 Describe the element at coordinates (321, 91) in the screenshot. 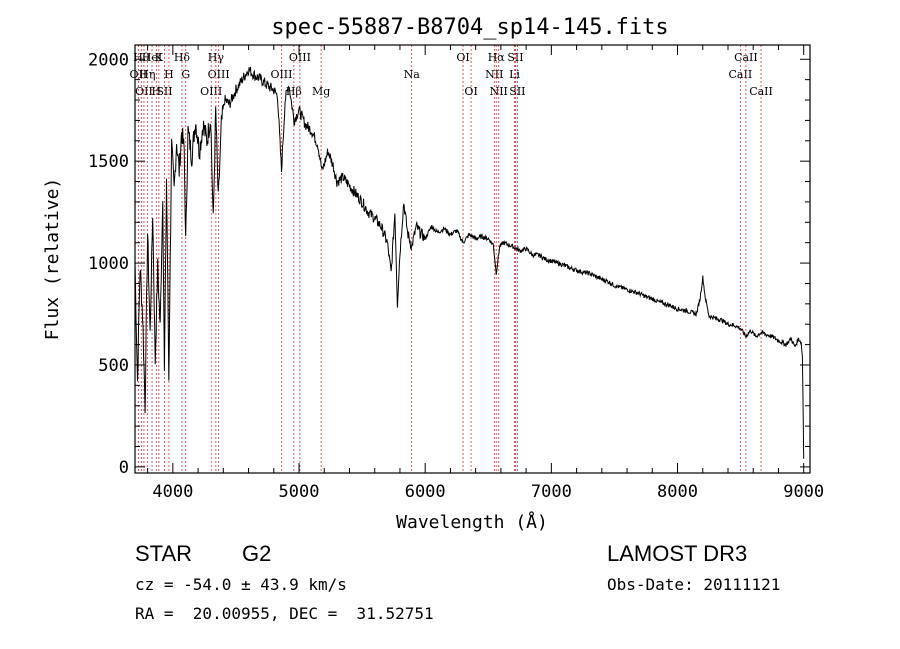

I see `line-label-17: Mg` at that location.